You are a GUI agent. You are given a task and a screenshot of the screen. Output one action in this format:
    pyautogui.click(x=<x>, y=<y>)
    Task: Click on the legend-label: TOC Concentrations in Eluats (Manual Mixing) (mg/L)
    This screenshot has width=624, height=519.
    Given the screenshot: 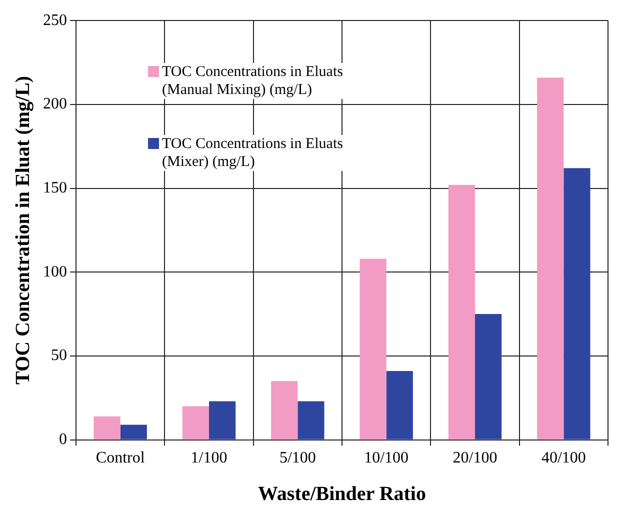 What is the action you would take?
    pyautogui.click(x=269, y=81)
    